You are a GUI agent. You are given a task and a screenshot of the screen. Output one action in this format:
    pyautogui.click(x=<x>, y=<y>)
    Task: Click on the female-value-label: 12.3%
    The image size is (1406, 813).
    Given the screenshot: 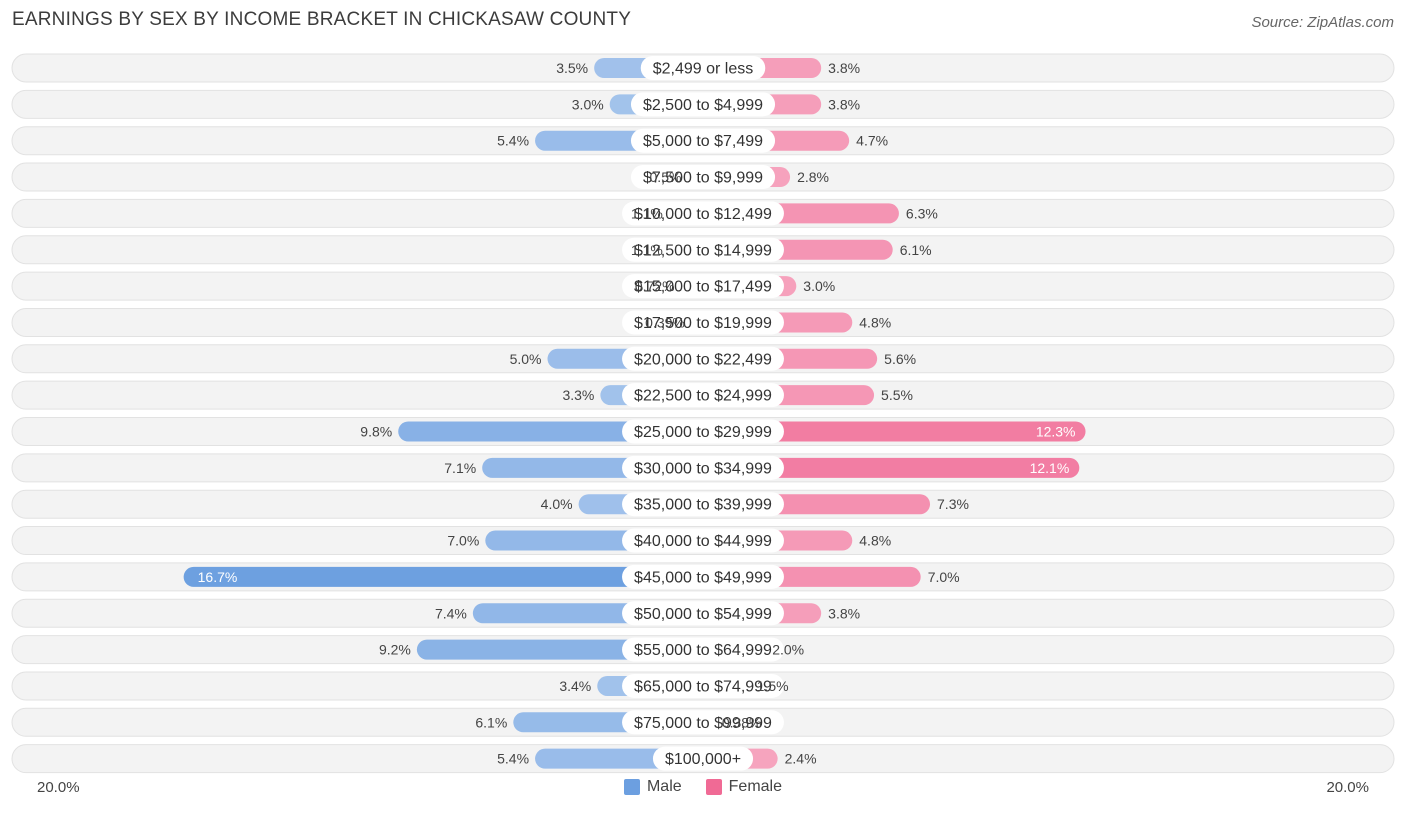 What is the action you would take?
    pyautogui.click(x=1056, y=432)
    